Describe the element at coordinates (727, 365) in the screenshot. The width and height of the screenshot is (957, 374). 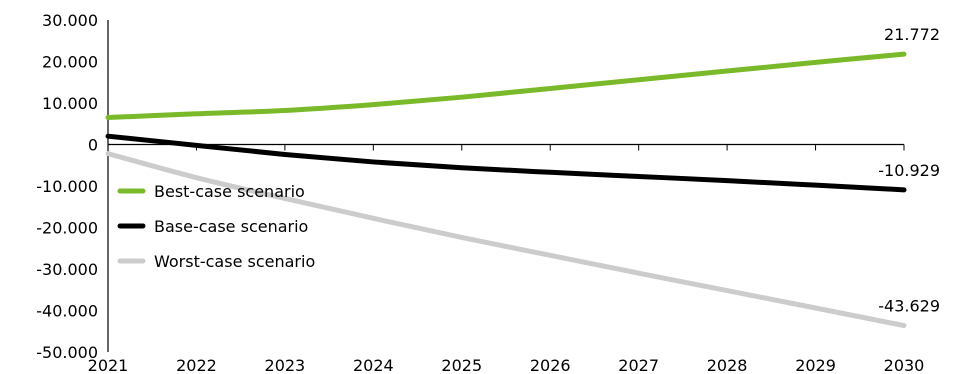
I see `x-tick-label: 2028` at that location.